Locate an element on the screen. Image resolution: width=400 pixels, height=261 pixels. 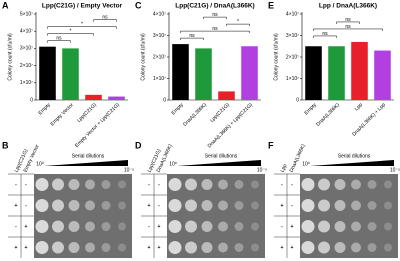
x-tick-label: Lpp(C21G) is located at coordinates (220, 113).